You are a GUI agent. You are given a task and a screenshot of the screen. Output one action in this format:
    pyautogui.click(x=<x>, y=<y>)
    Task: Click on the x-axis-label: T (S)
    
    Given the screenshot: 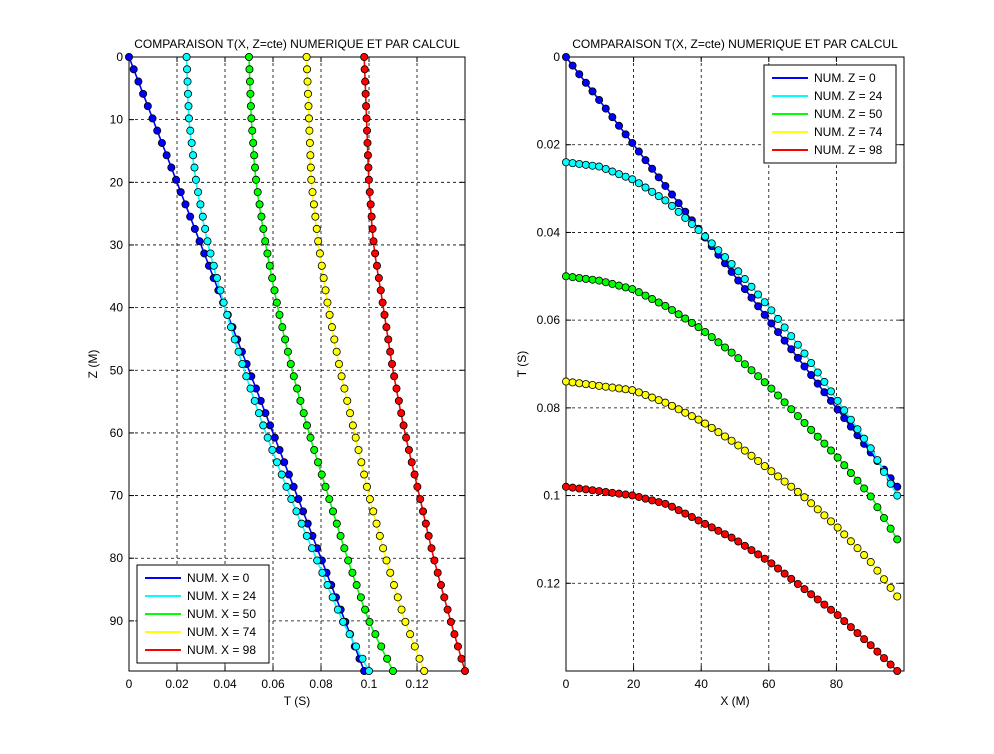 What is the action you would take?
    pyautogui.click(x=297, y=701)
    